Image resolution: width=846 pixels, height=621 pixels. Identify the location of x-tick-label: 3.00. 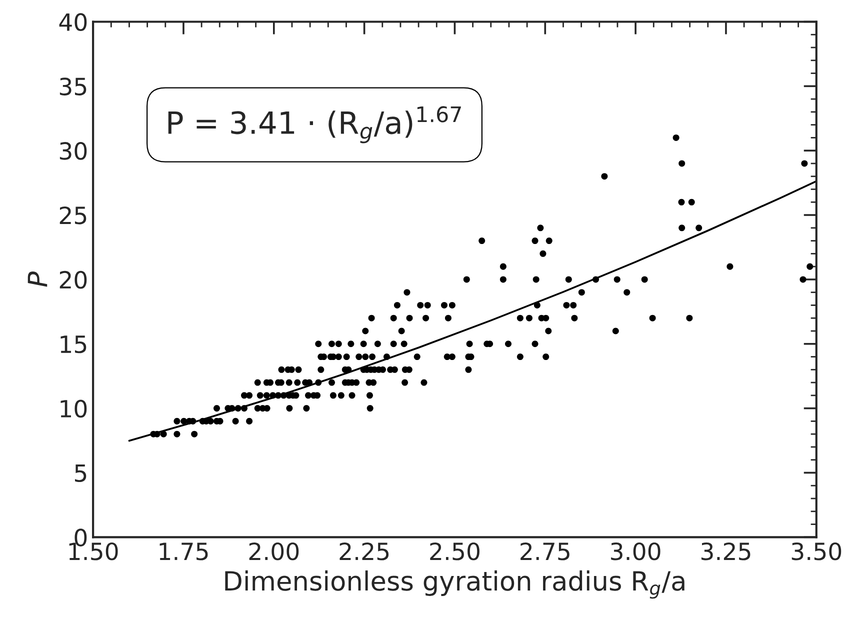
(635, 551).